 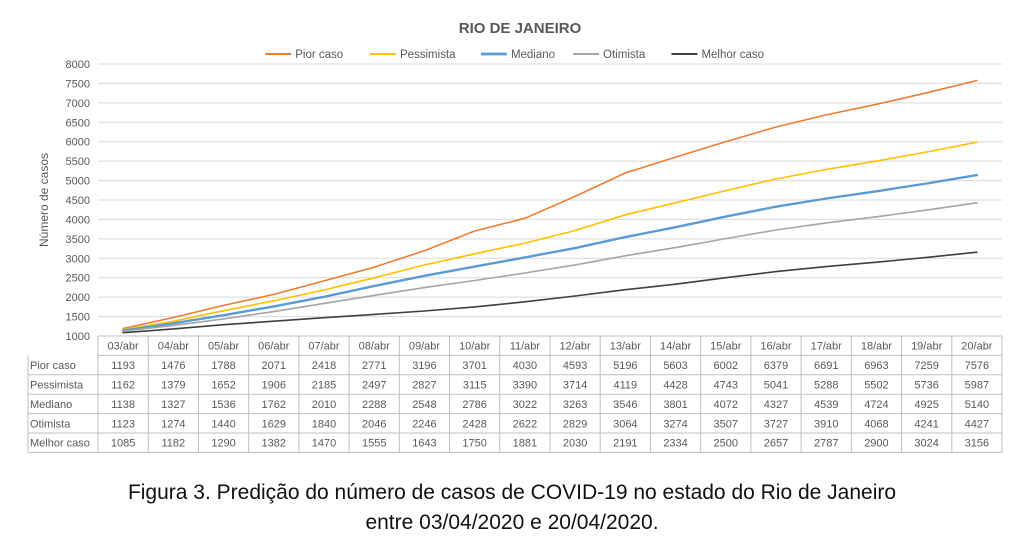 I want to click on table-cell: 4119, so click(x=626, y=386).